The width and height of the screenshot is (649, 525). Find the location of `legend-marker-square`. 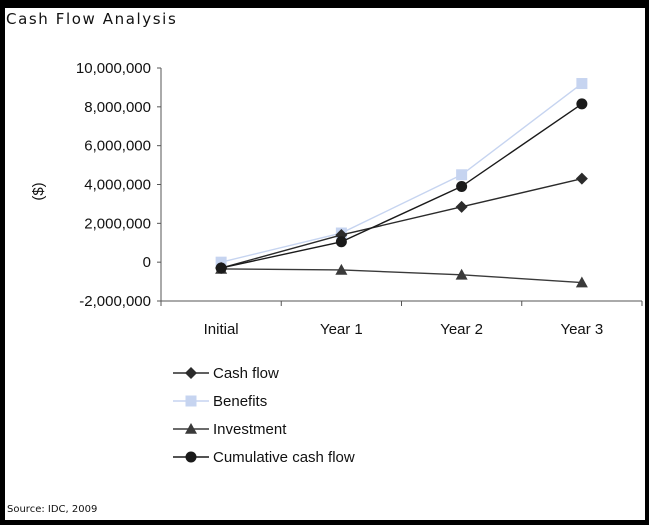

legend-marker-square is located at coordinates (191, 401).